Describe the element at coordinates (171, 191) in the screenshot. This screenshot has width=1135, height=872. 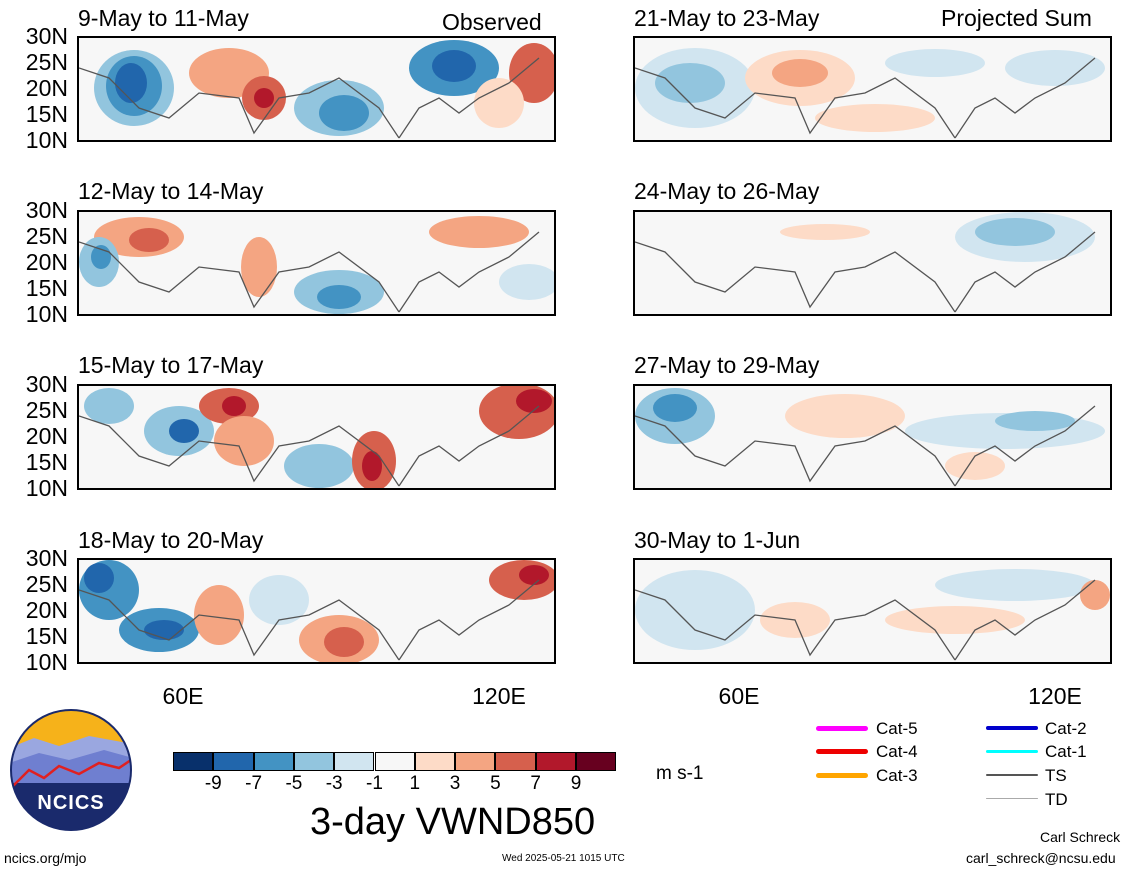
I see `panel-title-2: 12-May to 14-May` at that location.